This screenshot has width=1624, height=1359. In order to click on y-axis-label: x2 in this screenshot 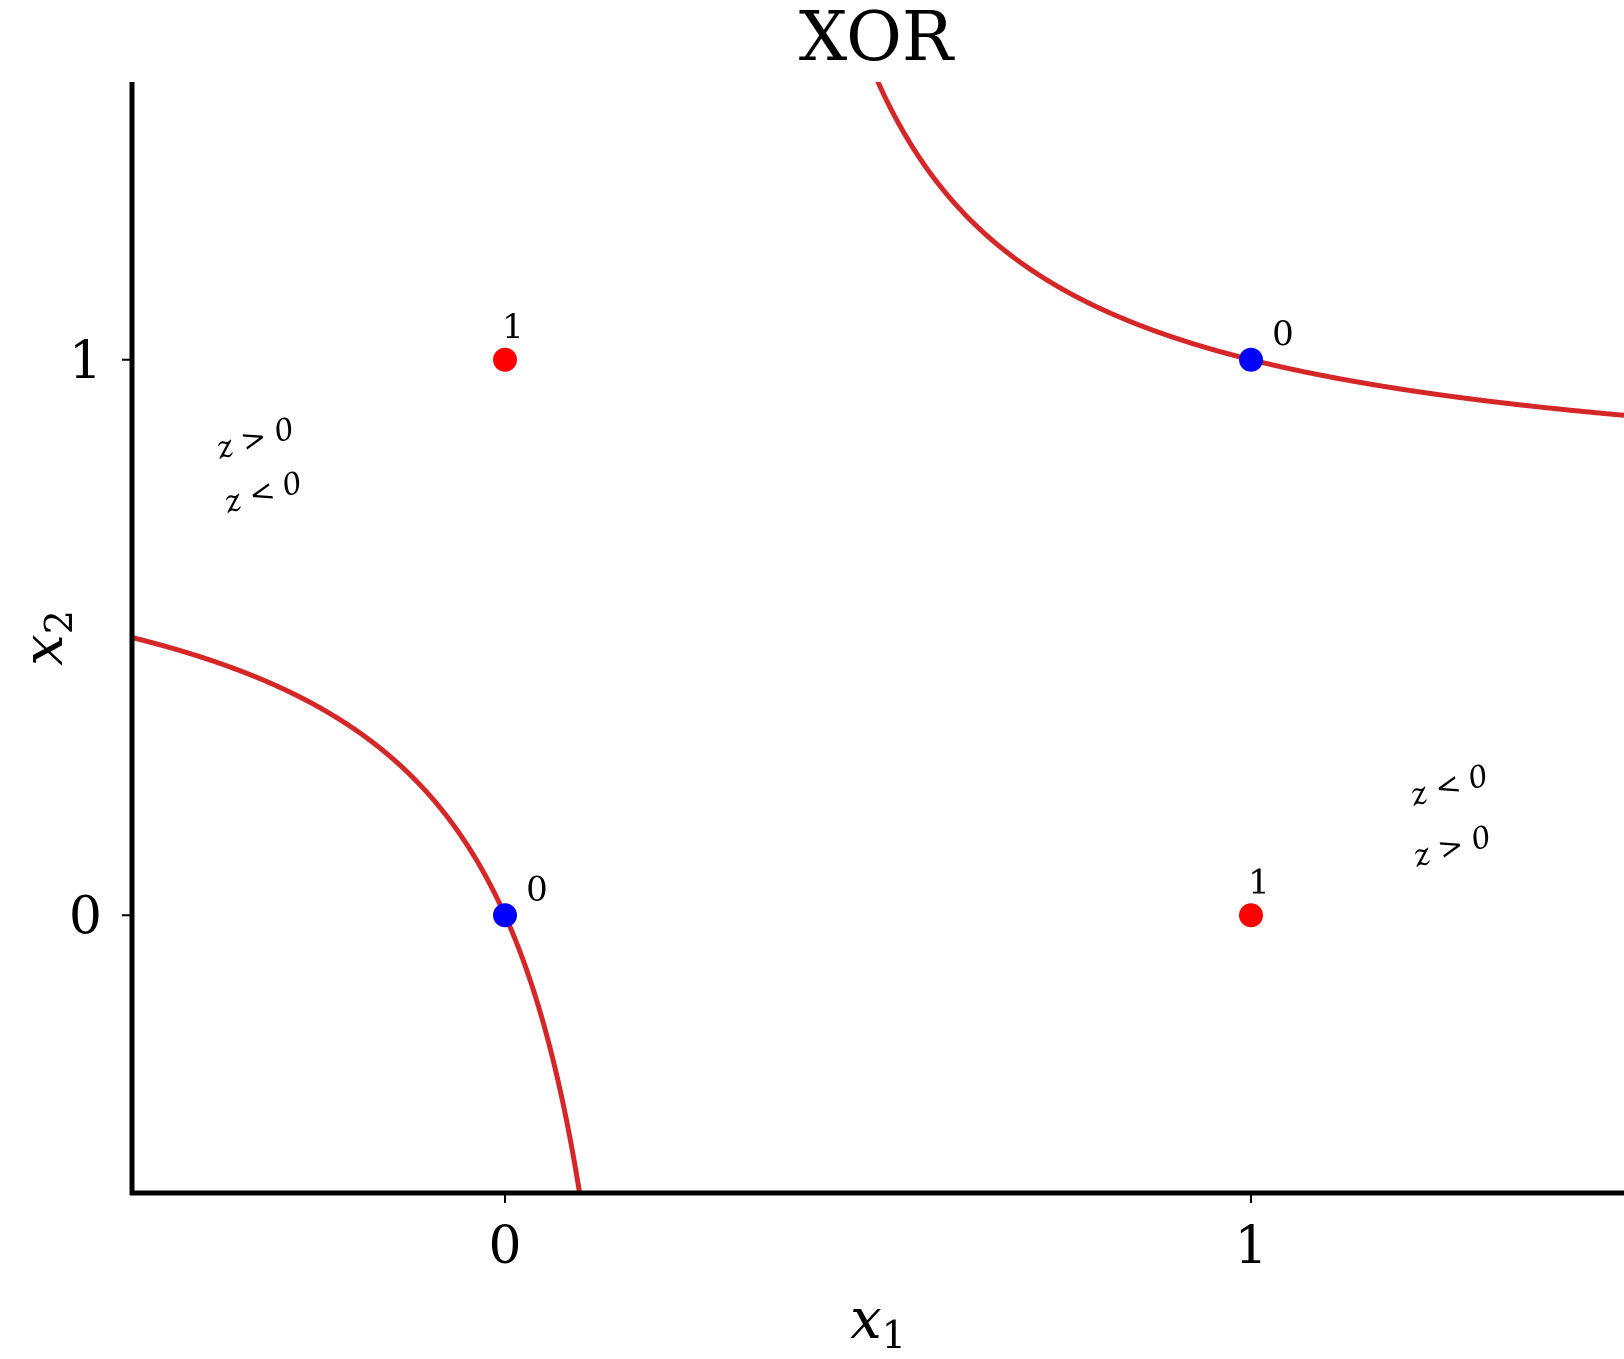, I will do `click(46, 638)`.